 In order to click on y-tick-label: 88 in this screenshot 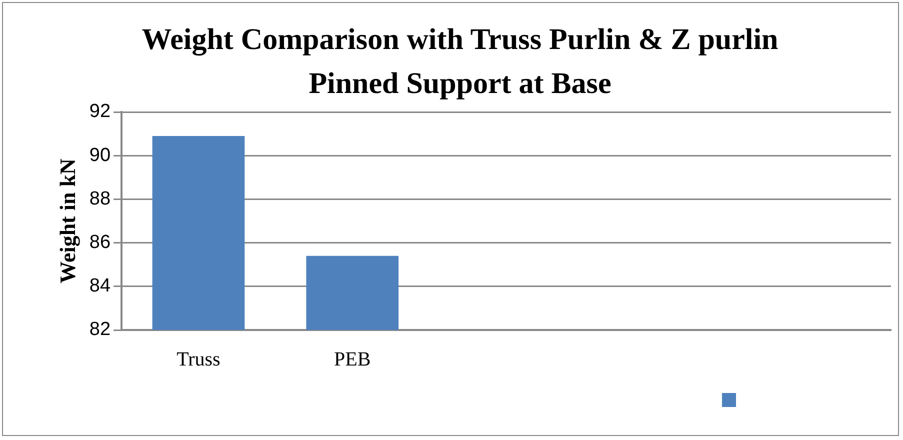, I will do `click(100, 199)`.